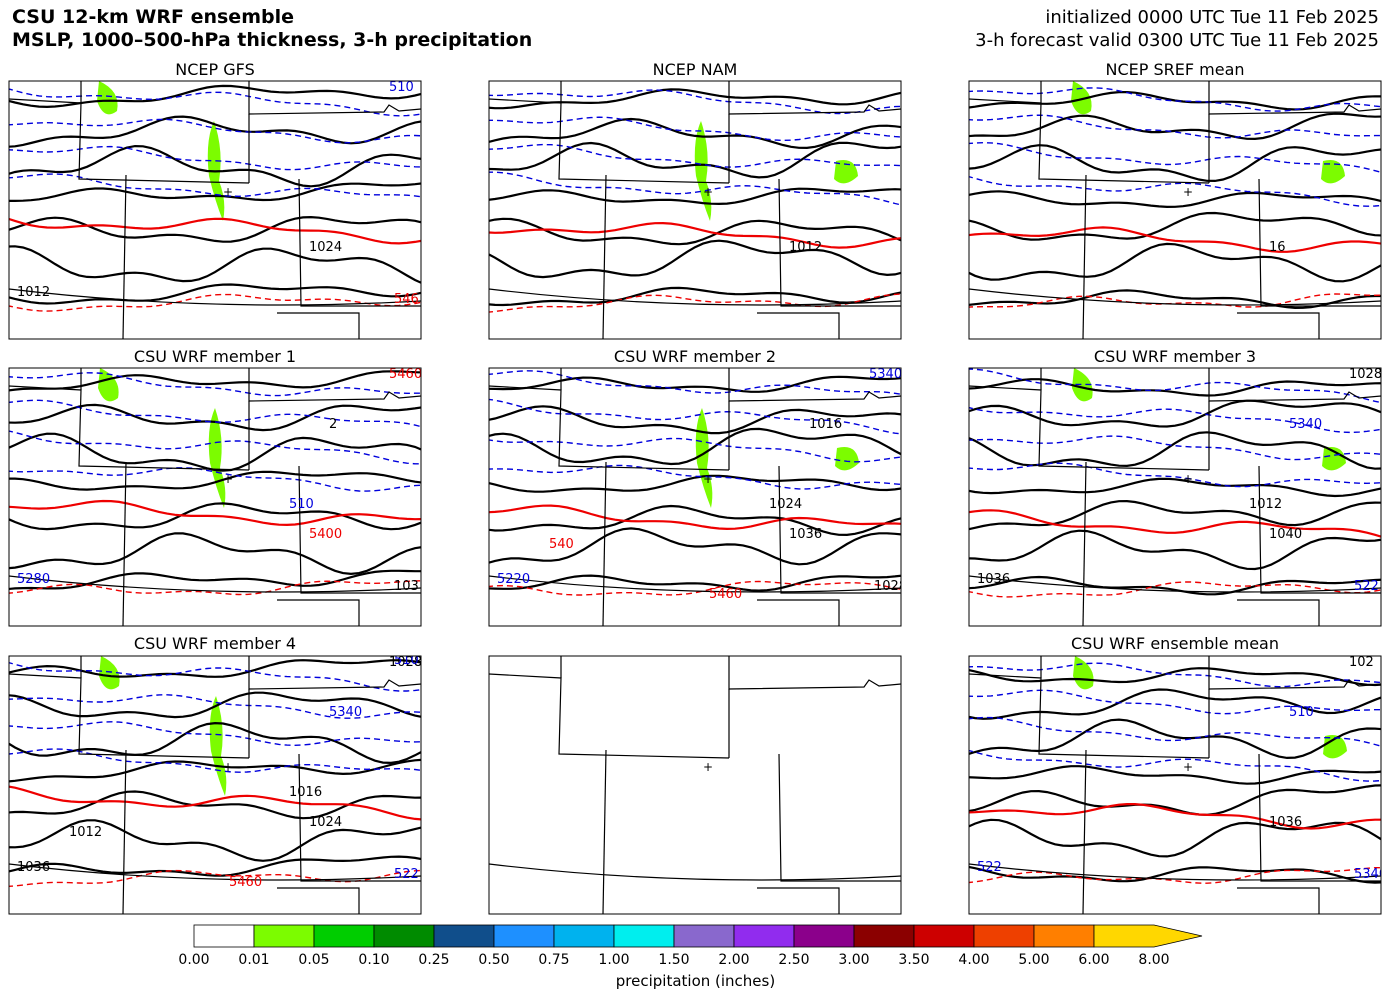 The height and width of the screenshot is (1001, 1391). What do you see at coordinates (215, 783) in the screenshot?
I see `map-content: +1024 1036 522 1028 5340 1016 1012 5460 510` at bounding box center [215, 783].